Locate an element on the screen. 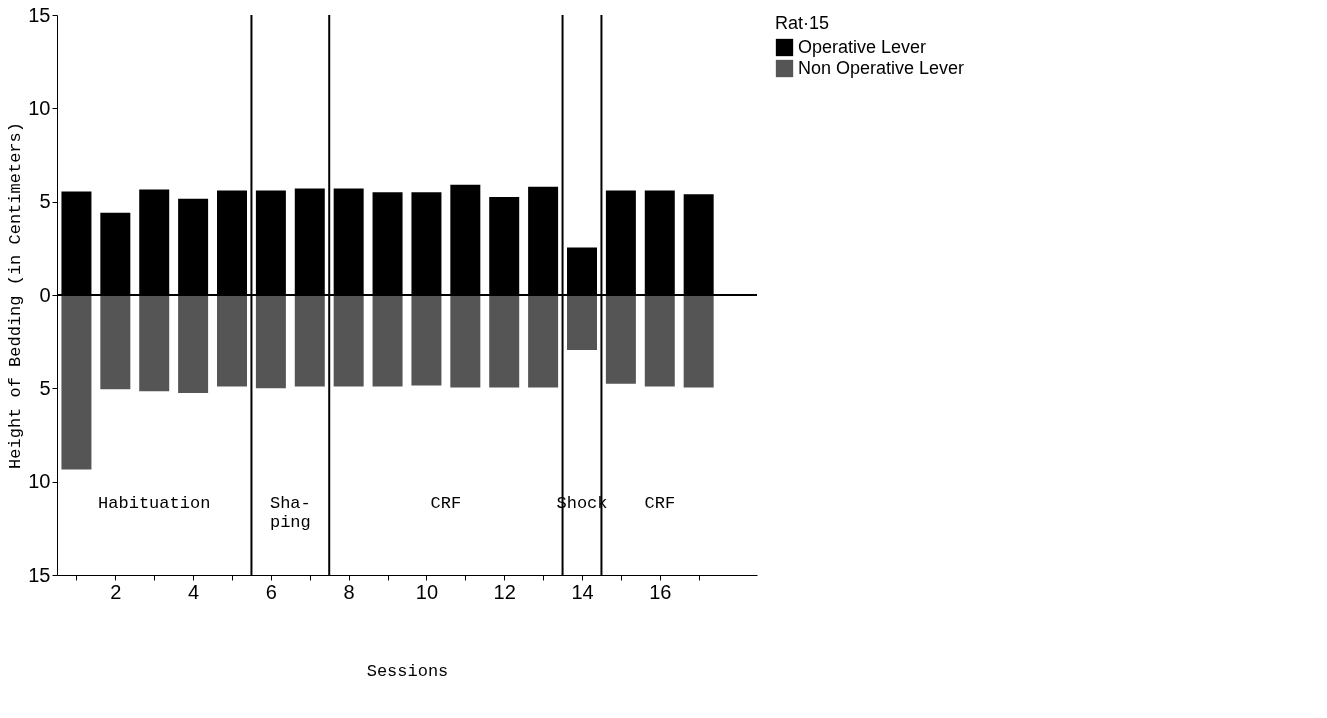 The image size is (1327, 718). x-tick-label: 16 is located at coordinates (660, 591).